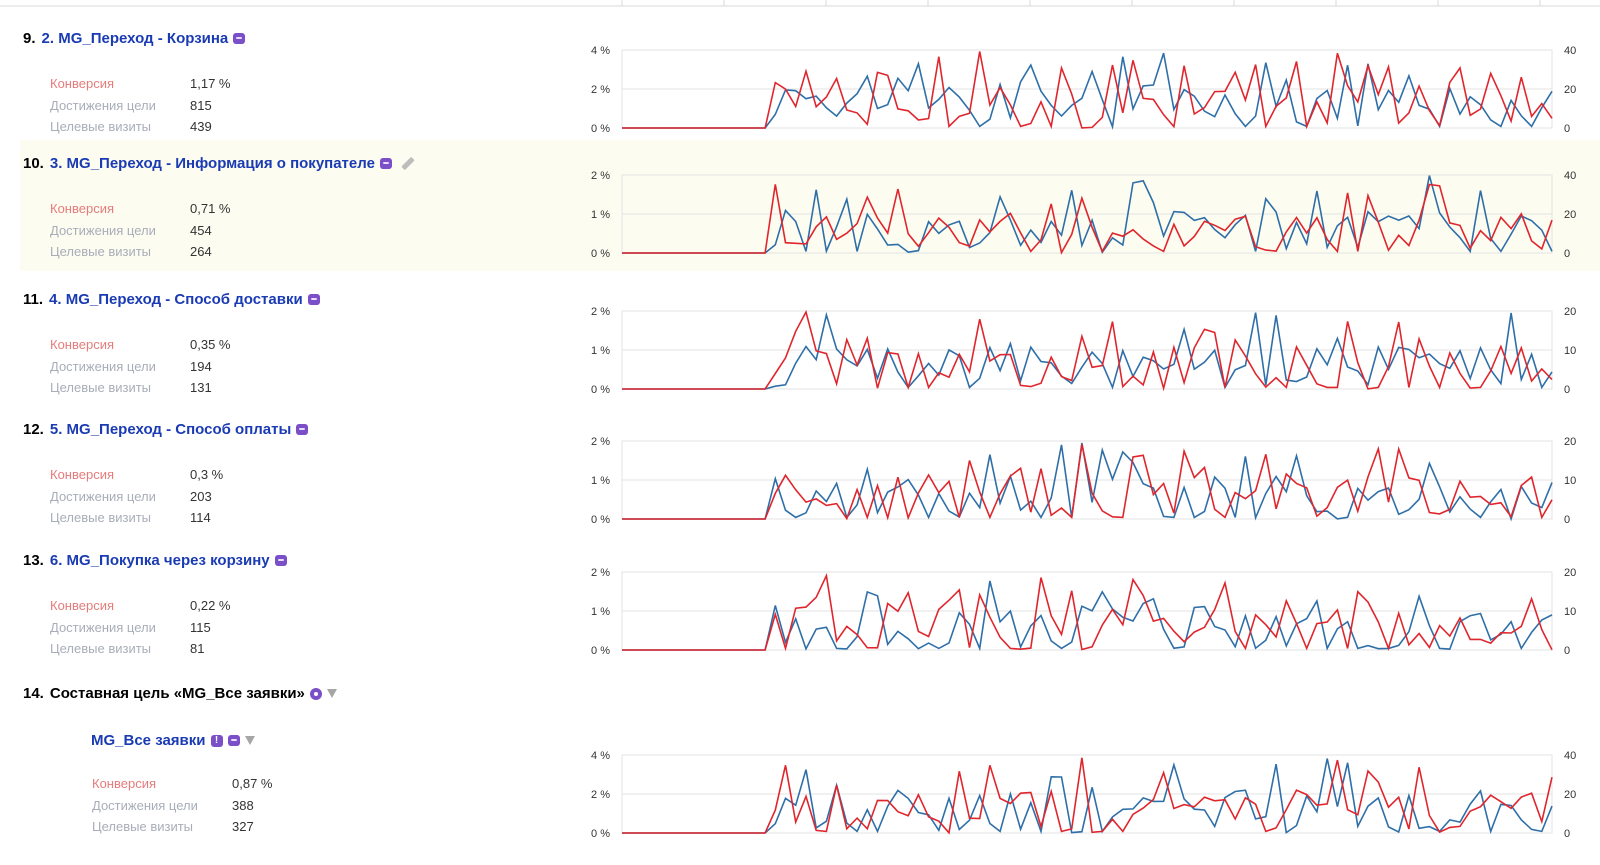 Image resolution: width=1600 pixels, height=865 pixels. I want to click on goal-chart: 2 % 1 % 0 % 40 20 0, so click(1083, 215).